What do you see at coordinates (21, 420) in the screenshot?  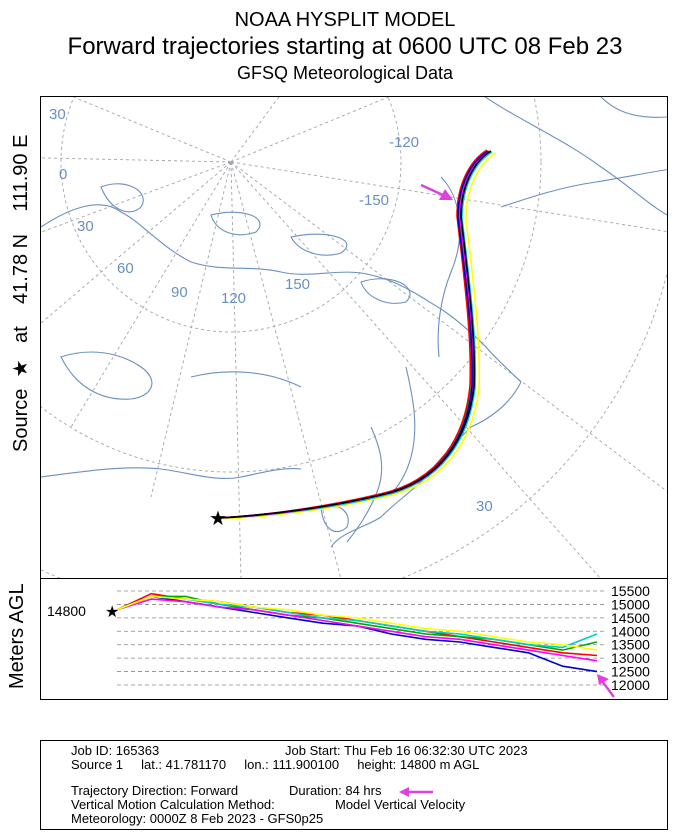 I see `source-word: Source` at bounding box center [21, 420].